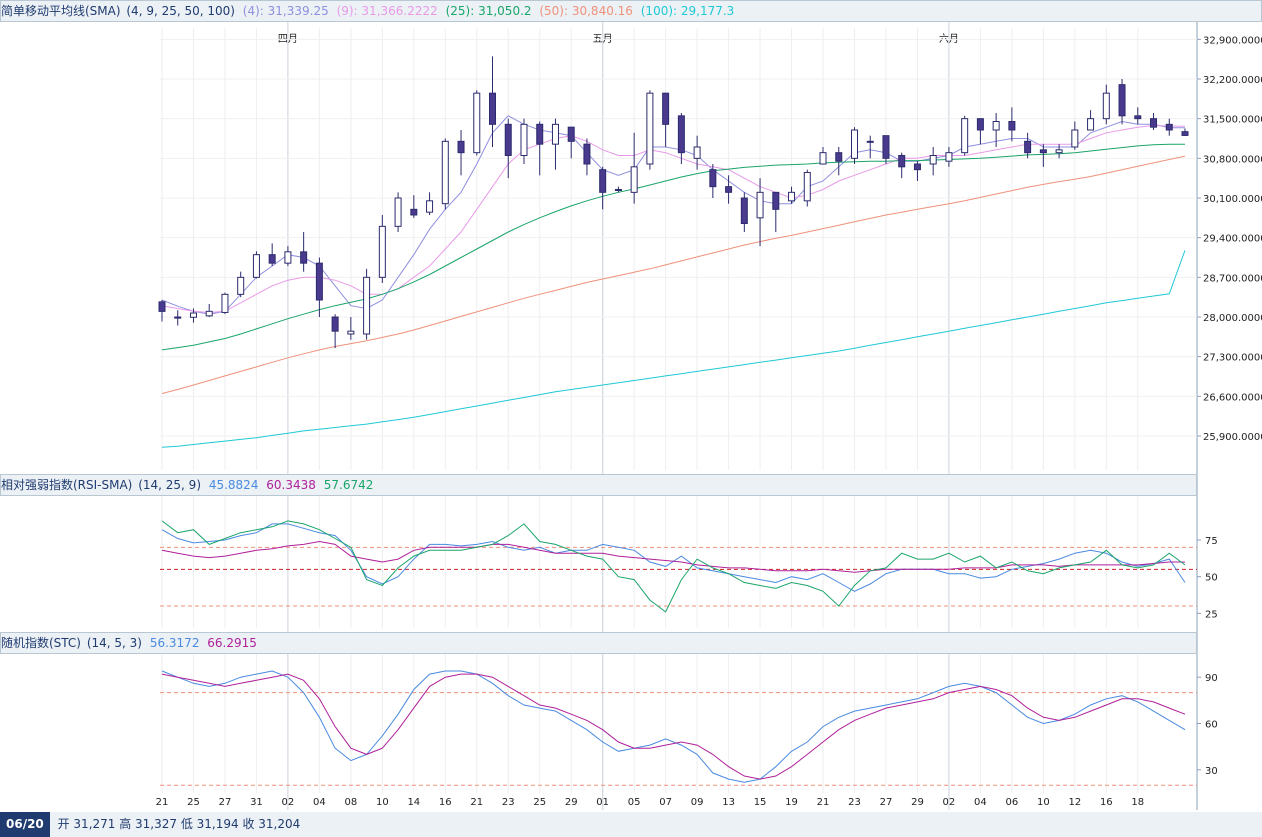 This screenshot has width=1262, height=837. I want to click on rsi-header-name: 相对强弱指数(RSI-SMA), so click(67, 485).